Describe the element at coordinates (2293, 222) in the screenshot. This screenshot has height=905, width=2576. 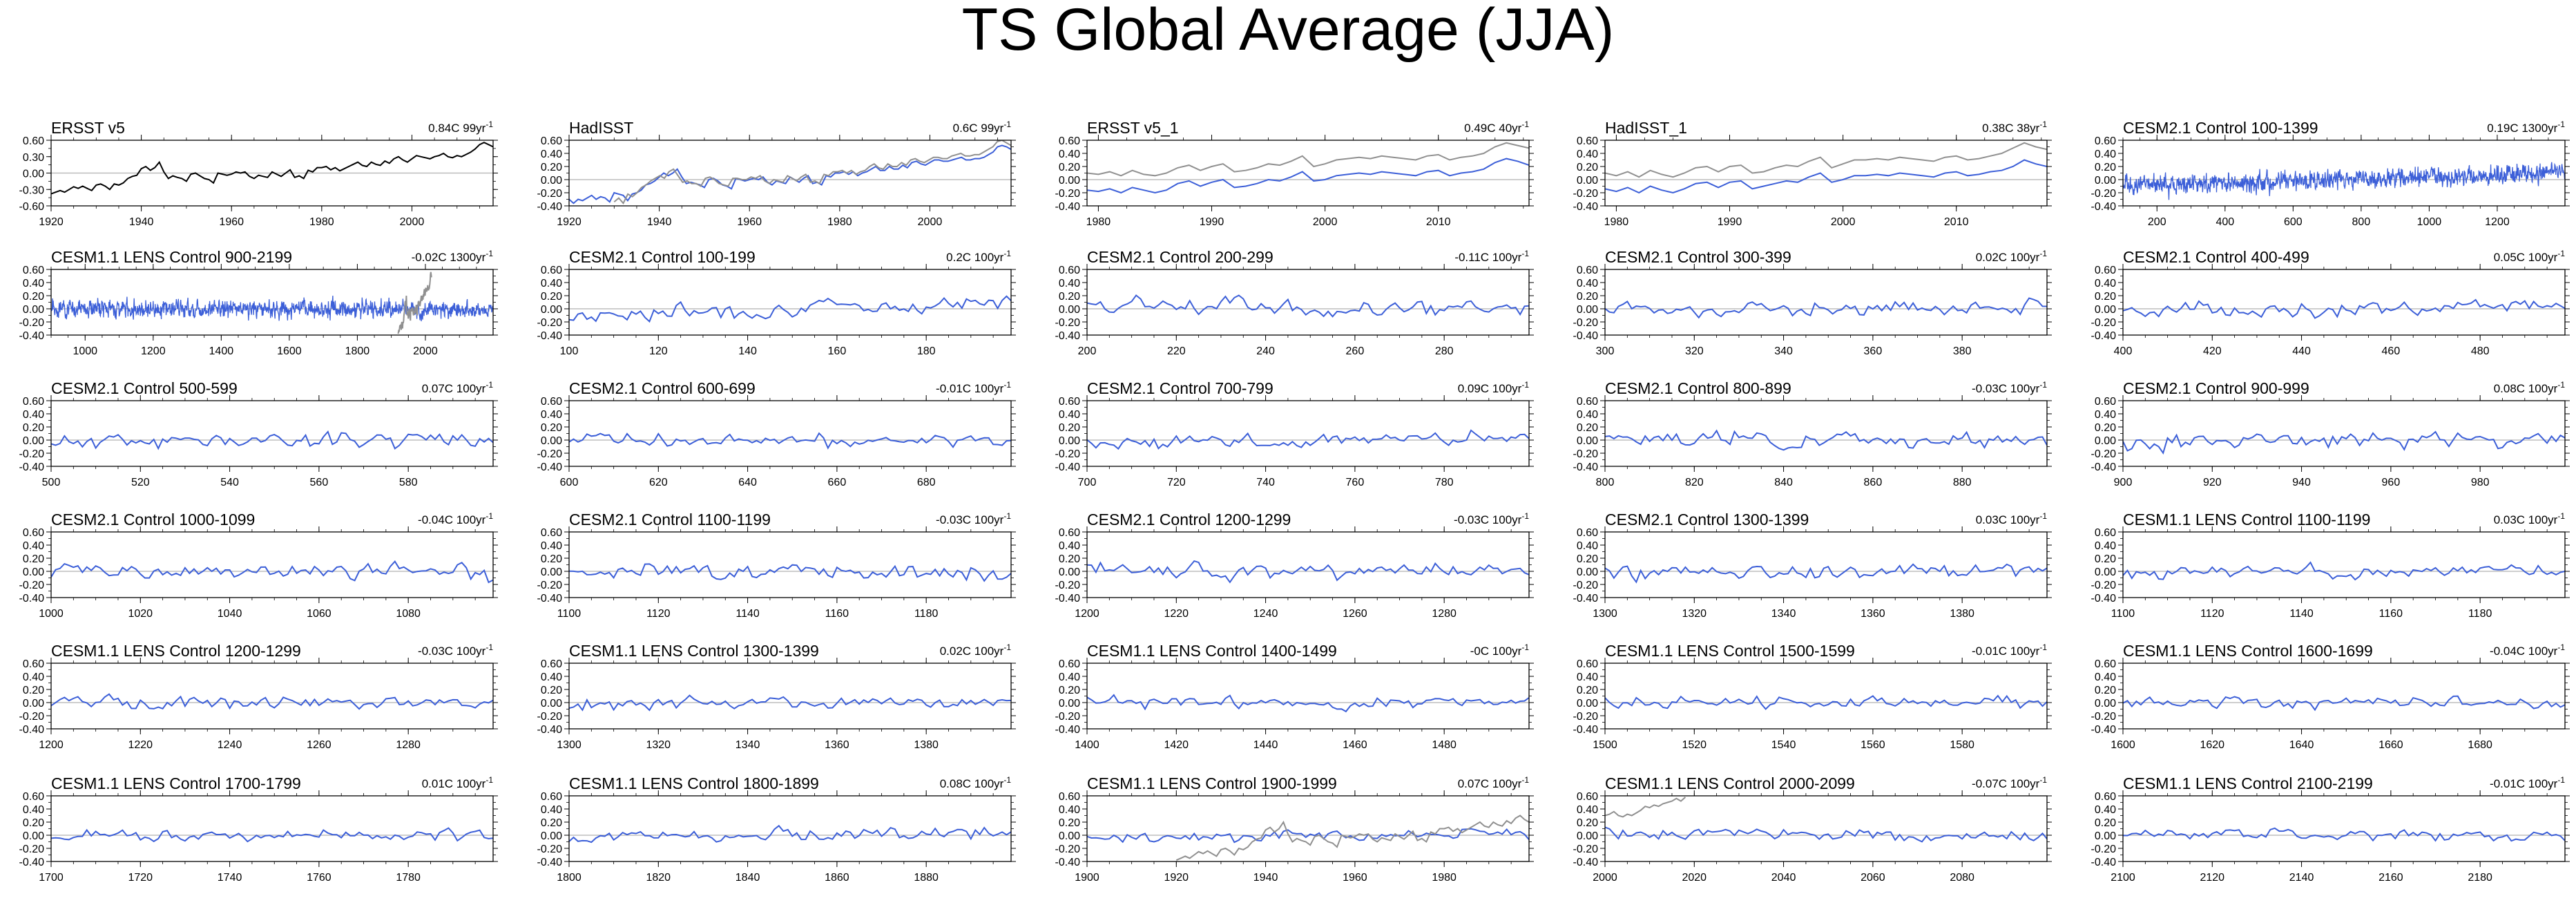
I see `x-tick-label: 600` at that location.